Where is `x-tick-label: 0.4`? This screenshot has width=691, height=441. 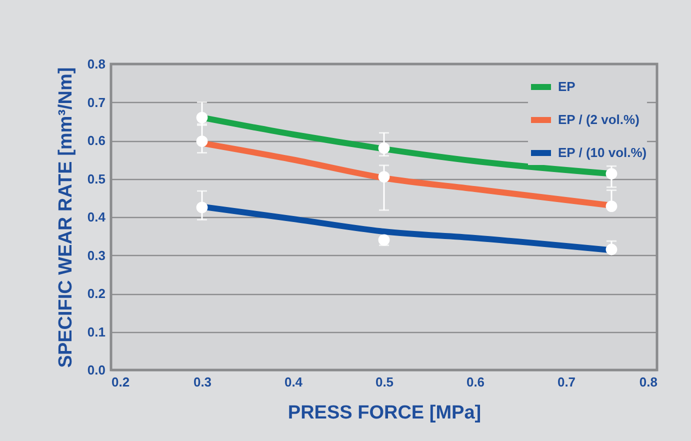 x-tick-label: 0.4 is located at coordinates (294, 382).